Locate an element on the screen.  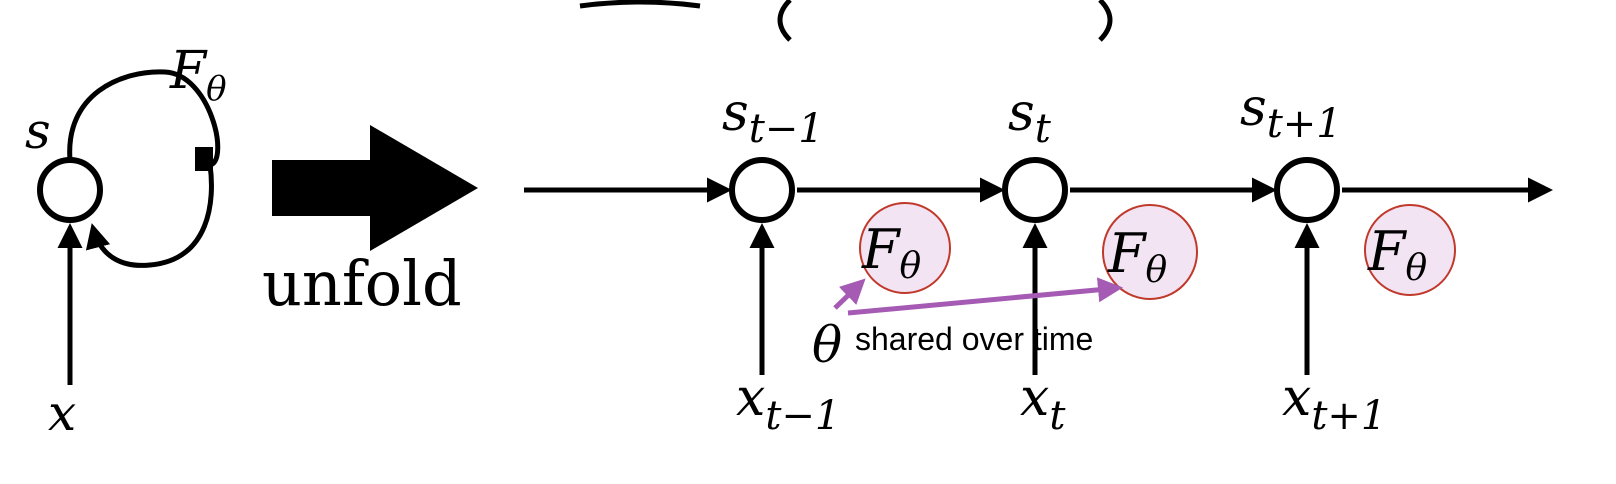
function-badge-3-label: Fθ is located at coordinates (1397, 254).